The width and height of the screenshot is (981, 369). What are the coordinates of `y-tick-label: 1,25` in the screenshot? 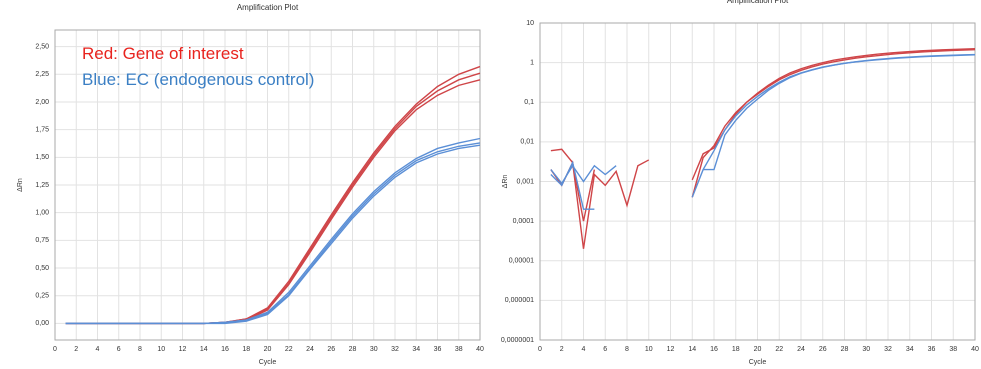 It's located at (42, 185).